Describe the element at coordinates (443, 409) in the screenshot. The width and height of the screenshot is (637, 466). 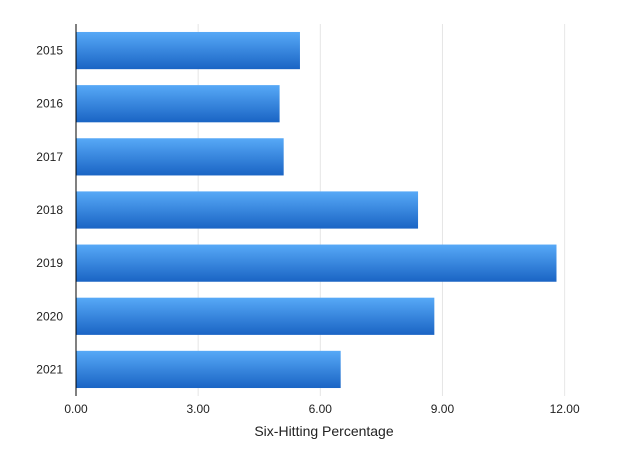
I see `x-tick-label: 9.00` at that location.